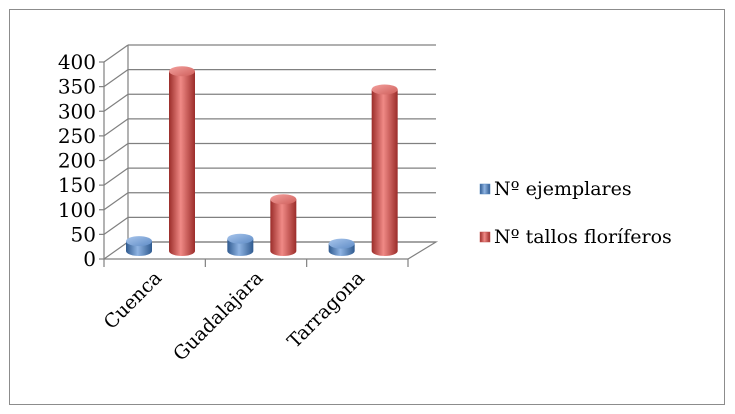 The width and height of the screenshot is (735, 414). I want to click on legend-label: Nº tallos floríferos, so click(583, 237).